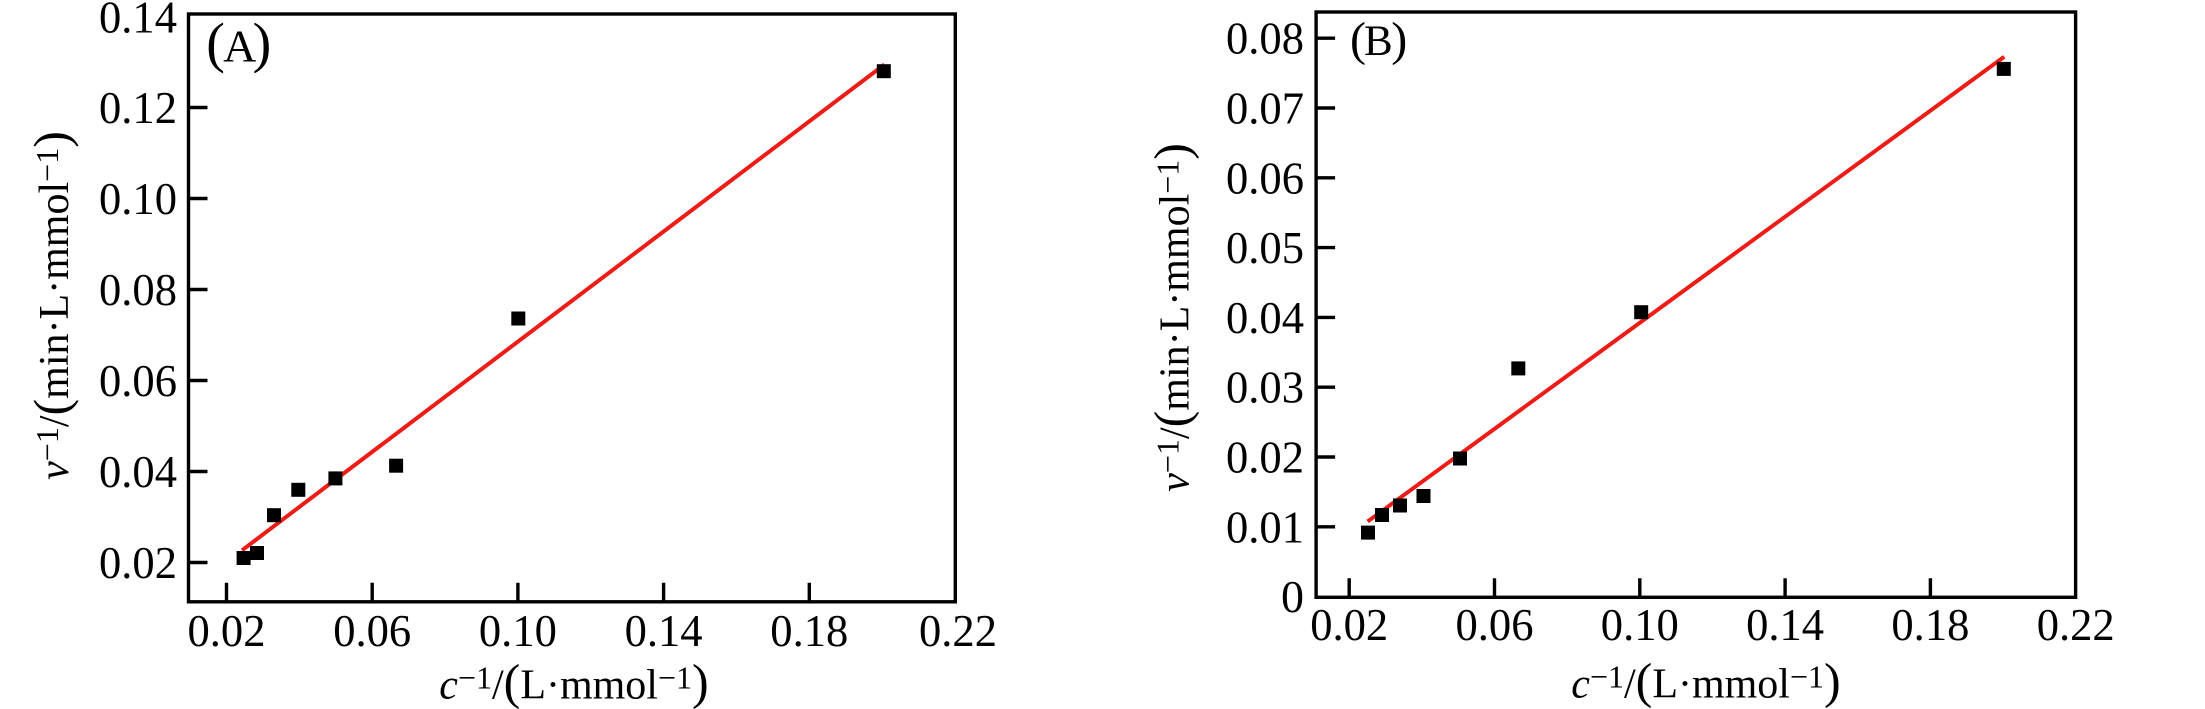 Image resolution: width=2205 pixels, height=709 pixels. What do you see at coordinates (1265, 247) in the screenshot?
I see `svg-text: 0.05` at bounding box center [1265, 247].